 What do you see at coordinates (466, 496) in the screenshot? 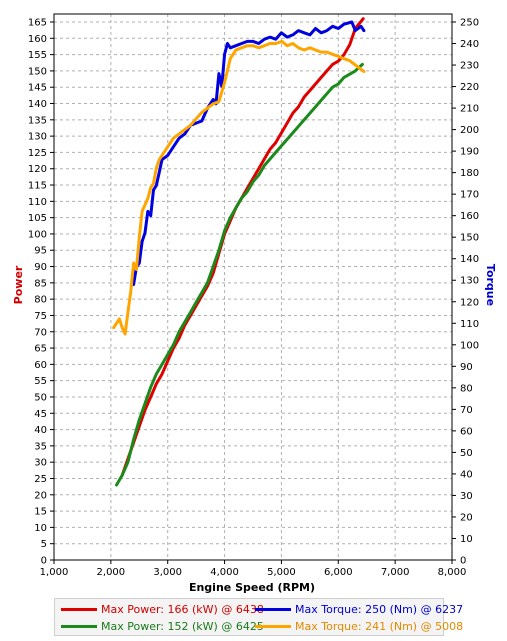
I see `y-right-tick-label: 30` at bounding box center [466, 496].